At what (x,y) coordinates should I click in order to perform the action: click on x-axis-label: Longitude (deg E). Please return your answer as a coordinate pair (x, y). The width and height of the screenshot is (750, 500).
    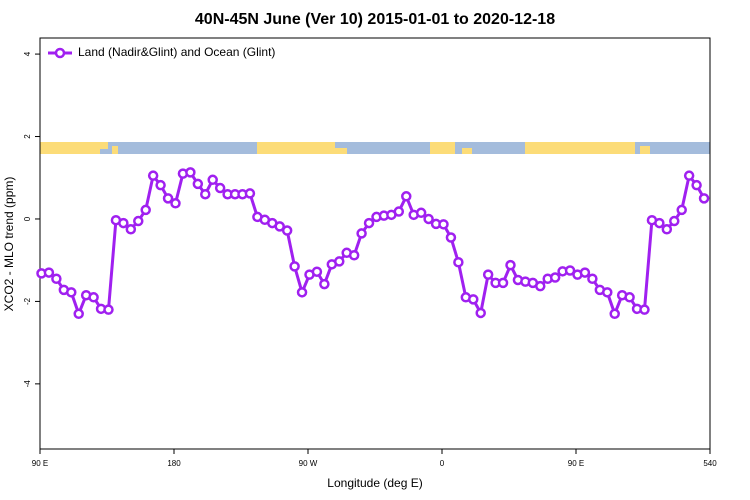
    Looking at the image, I should click on (374, 483).